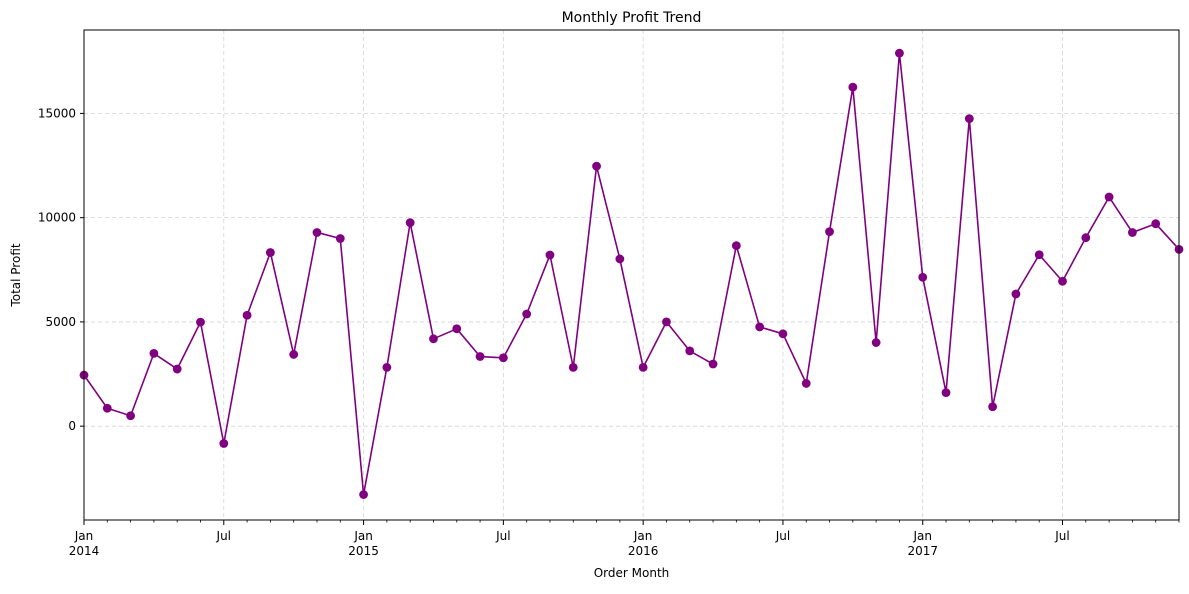 This screenshot has height=594, width=1189. I want to click on x-tick-year-label: 2016, so click(643, 551).